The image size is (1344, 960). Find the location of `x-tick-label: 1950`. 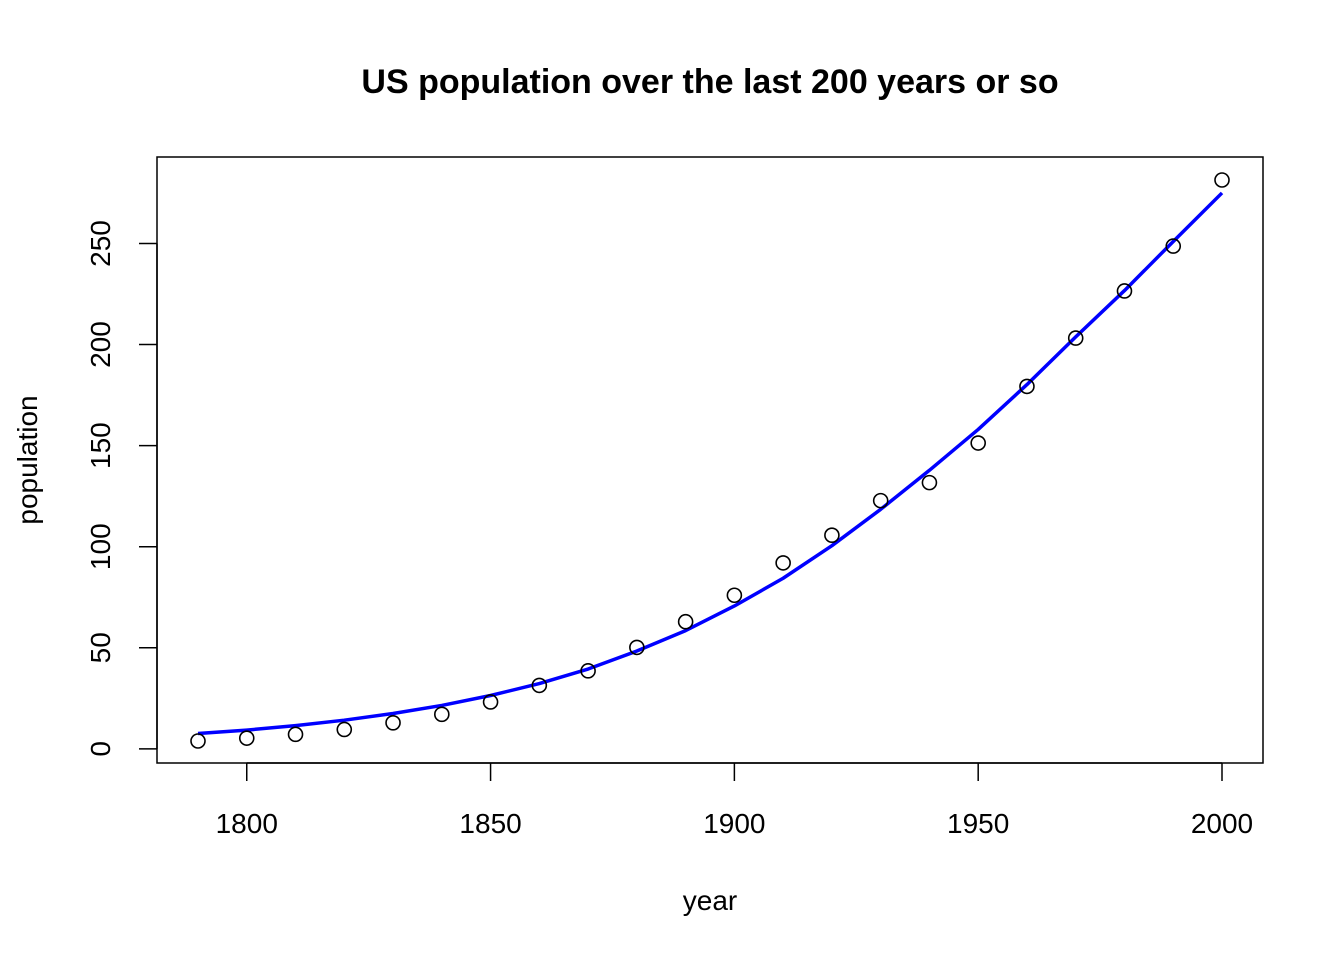

x-tick-label: 1950 is located at coordinates (978, 823).